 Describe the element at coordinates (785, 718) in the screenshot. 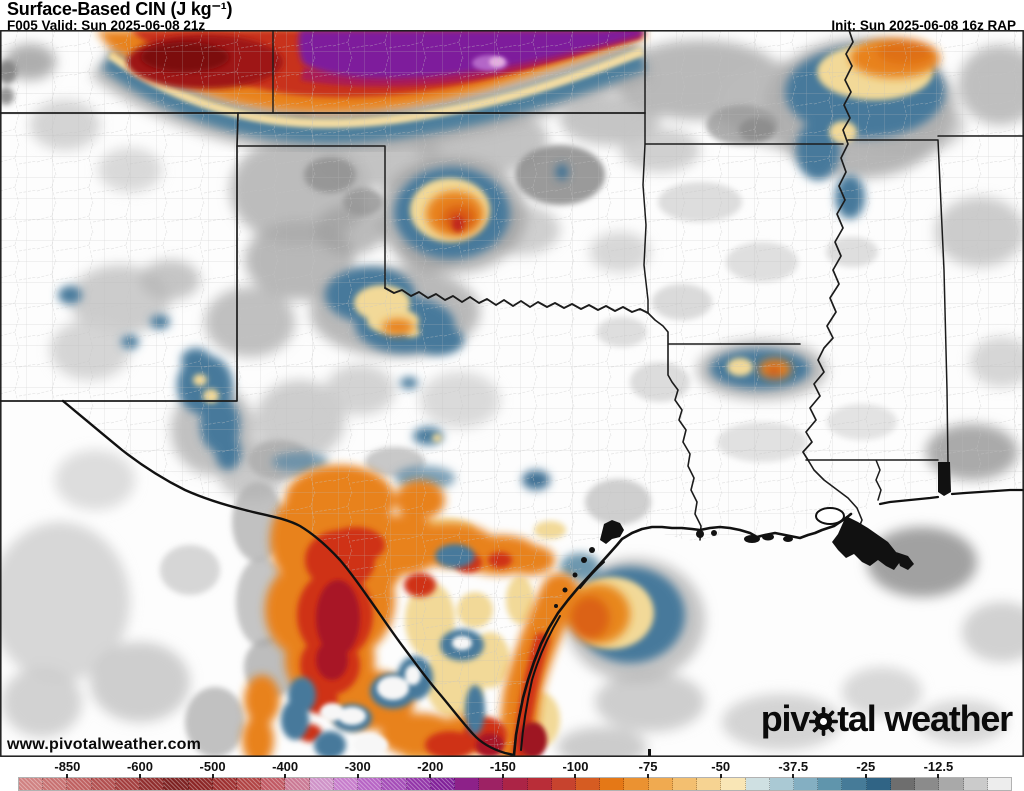

I see `logo-prefix: piv` at that location.